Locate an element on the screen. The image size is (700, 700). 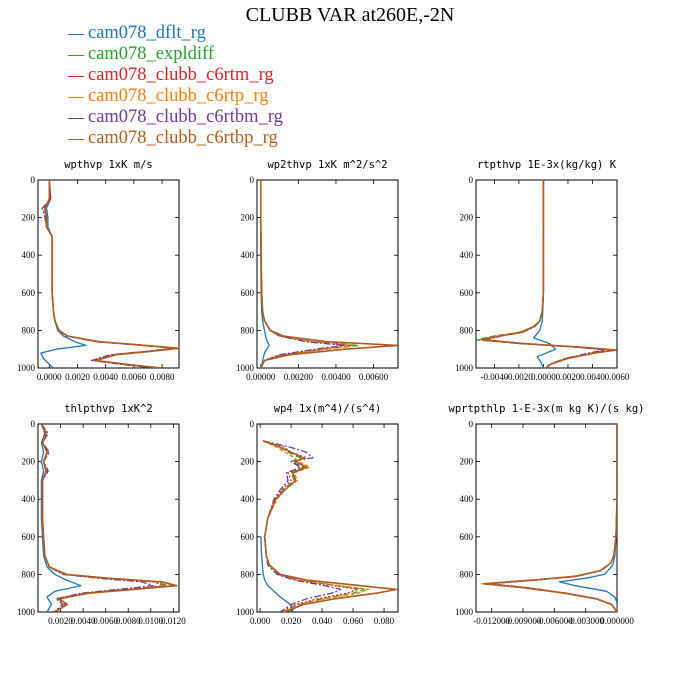
legend-label: cam078_dflt_rg is located at coordinates (147, 33).